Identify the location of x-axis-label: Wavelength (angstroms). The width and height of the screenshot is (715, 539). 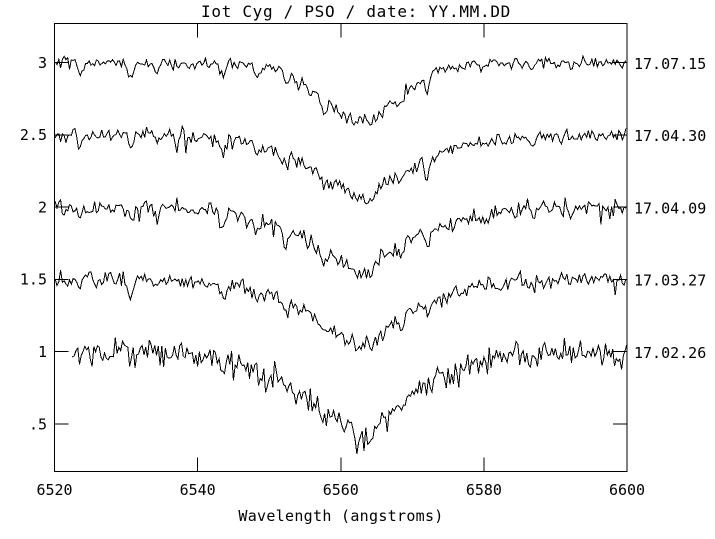
(340, 516).